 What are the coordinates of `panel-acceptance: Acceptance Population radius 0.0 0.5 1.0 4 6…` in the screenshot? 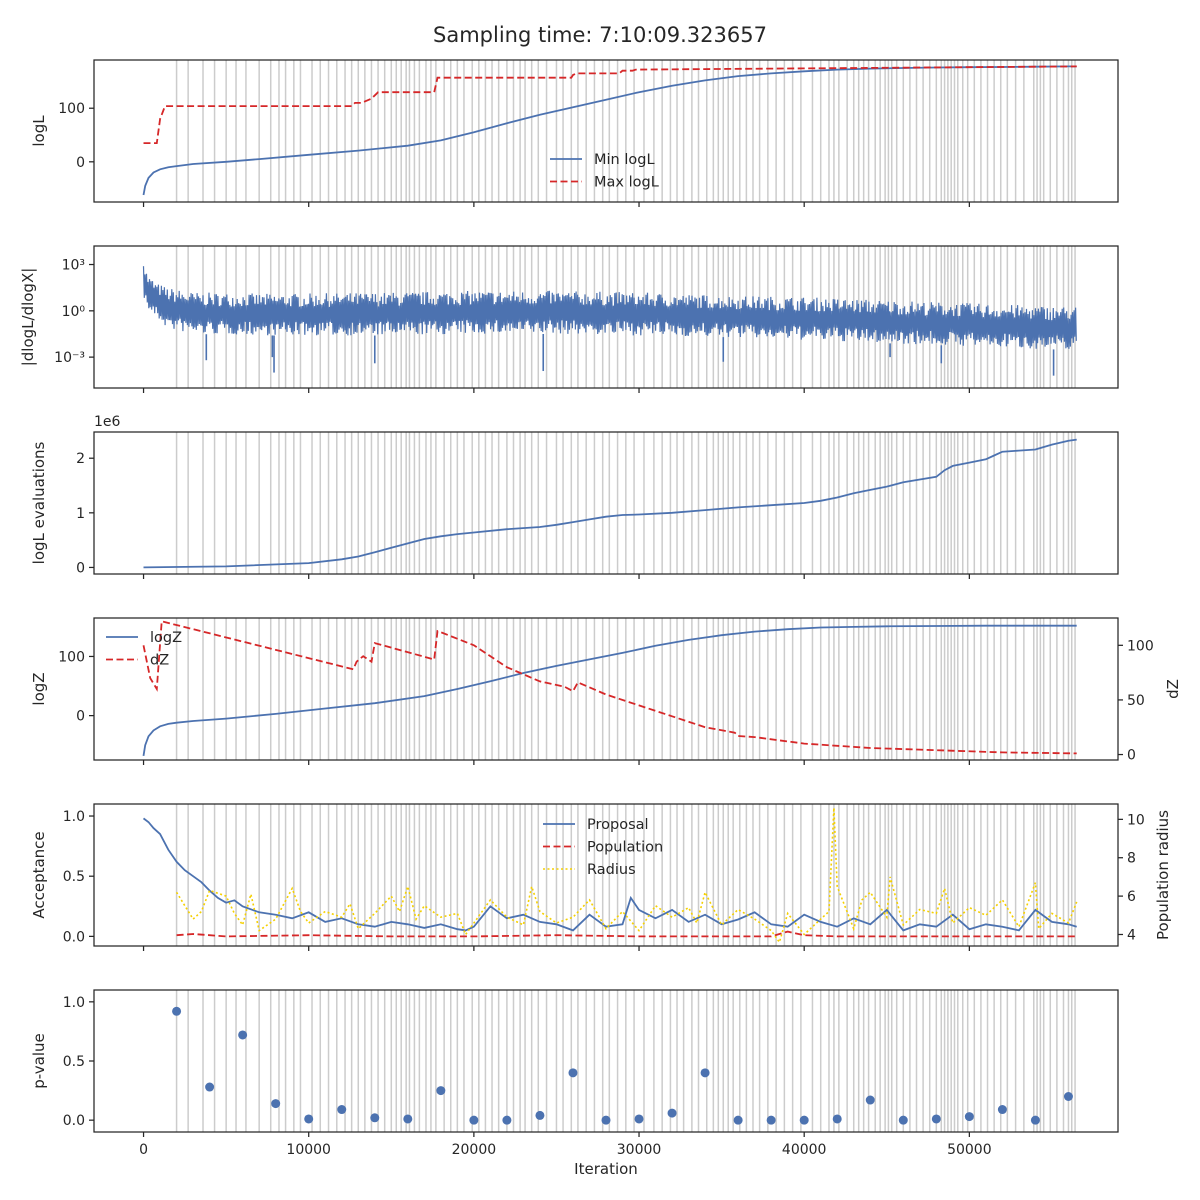 It's located at (601, 877).